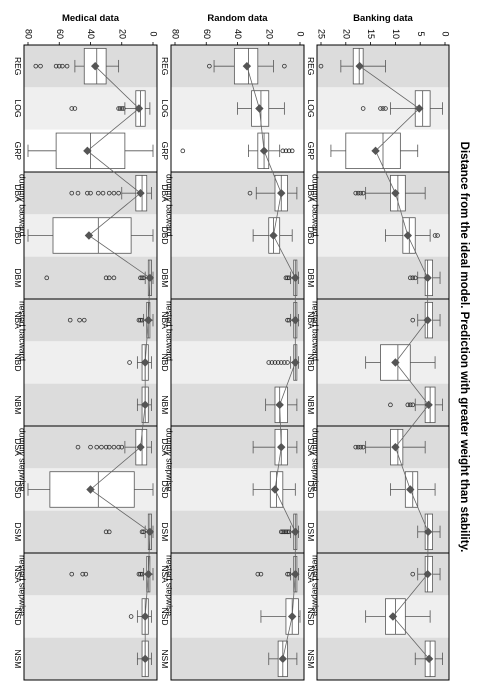 The image size is (479, 694). What do you see at coordinates (316, 585) in the screenshot?
I see `group-label: nested stepwise` at bounding box center [316, 585].